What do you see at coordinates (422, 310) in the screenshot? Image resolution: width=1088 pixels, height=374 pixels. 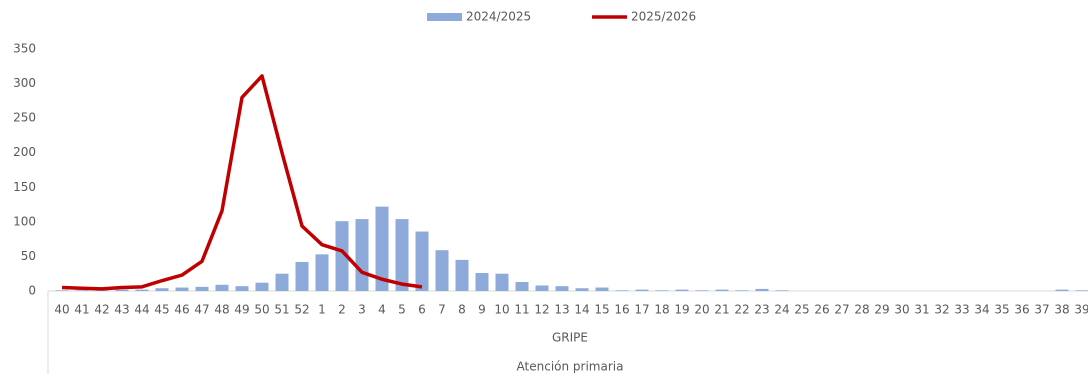 I see `x-tick-label: 6` at bounding box center [422, 310].